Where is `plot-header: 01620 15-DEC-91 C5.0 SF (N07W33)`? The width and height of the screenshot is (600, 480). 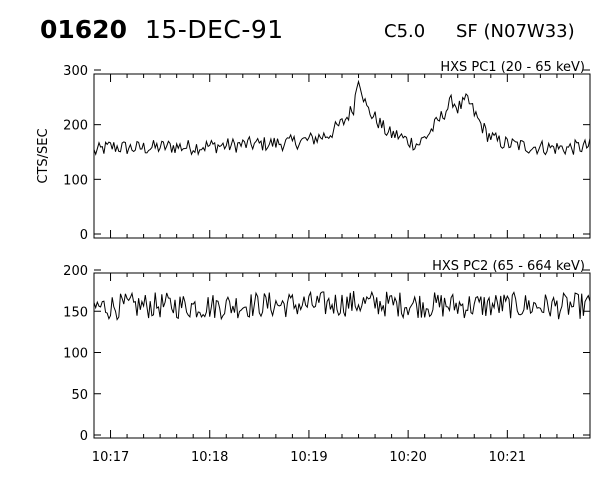
plot-header: 01620 15-DEC-91 C5.0 SF (N07W33) is located at coordinates (300, 28).